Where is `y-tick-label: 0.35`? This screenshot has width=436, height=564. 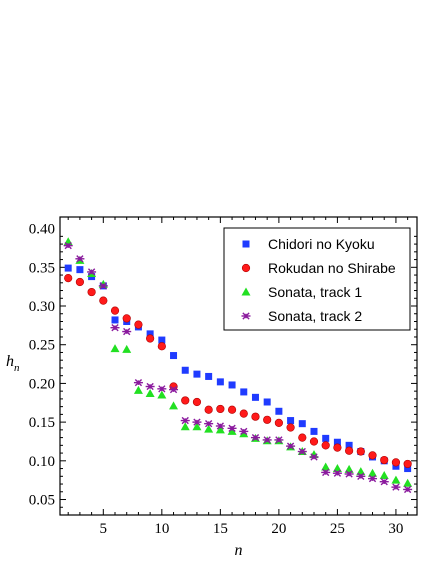 y-tick-label: 0.35 is located at coordinates (42, 268).